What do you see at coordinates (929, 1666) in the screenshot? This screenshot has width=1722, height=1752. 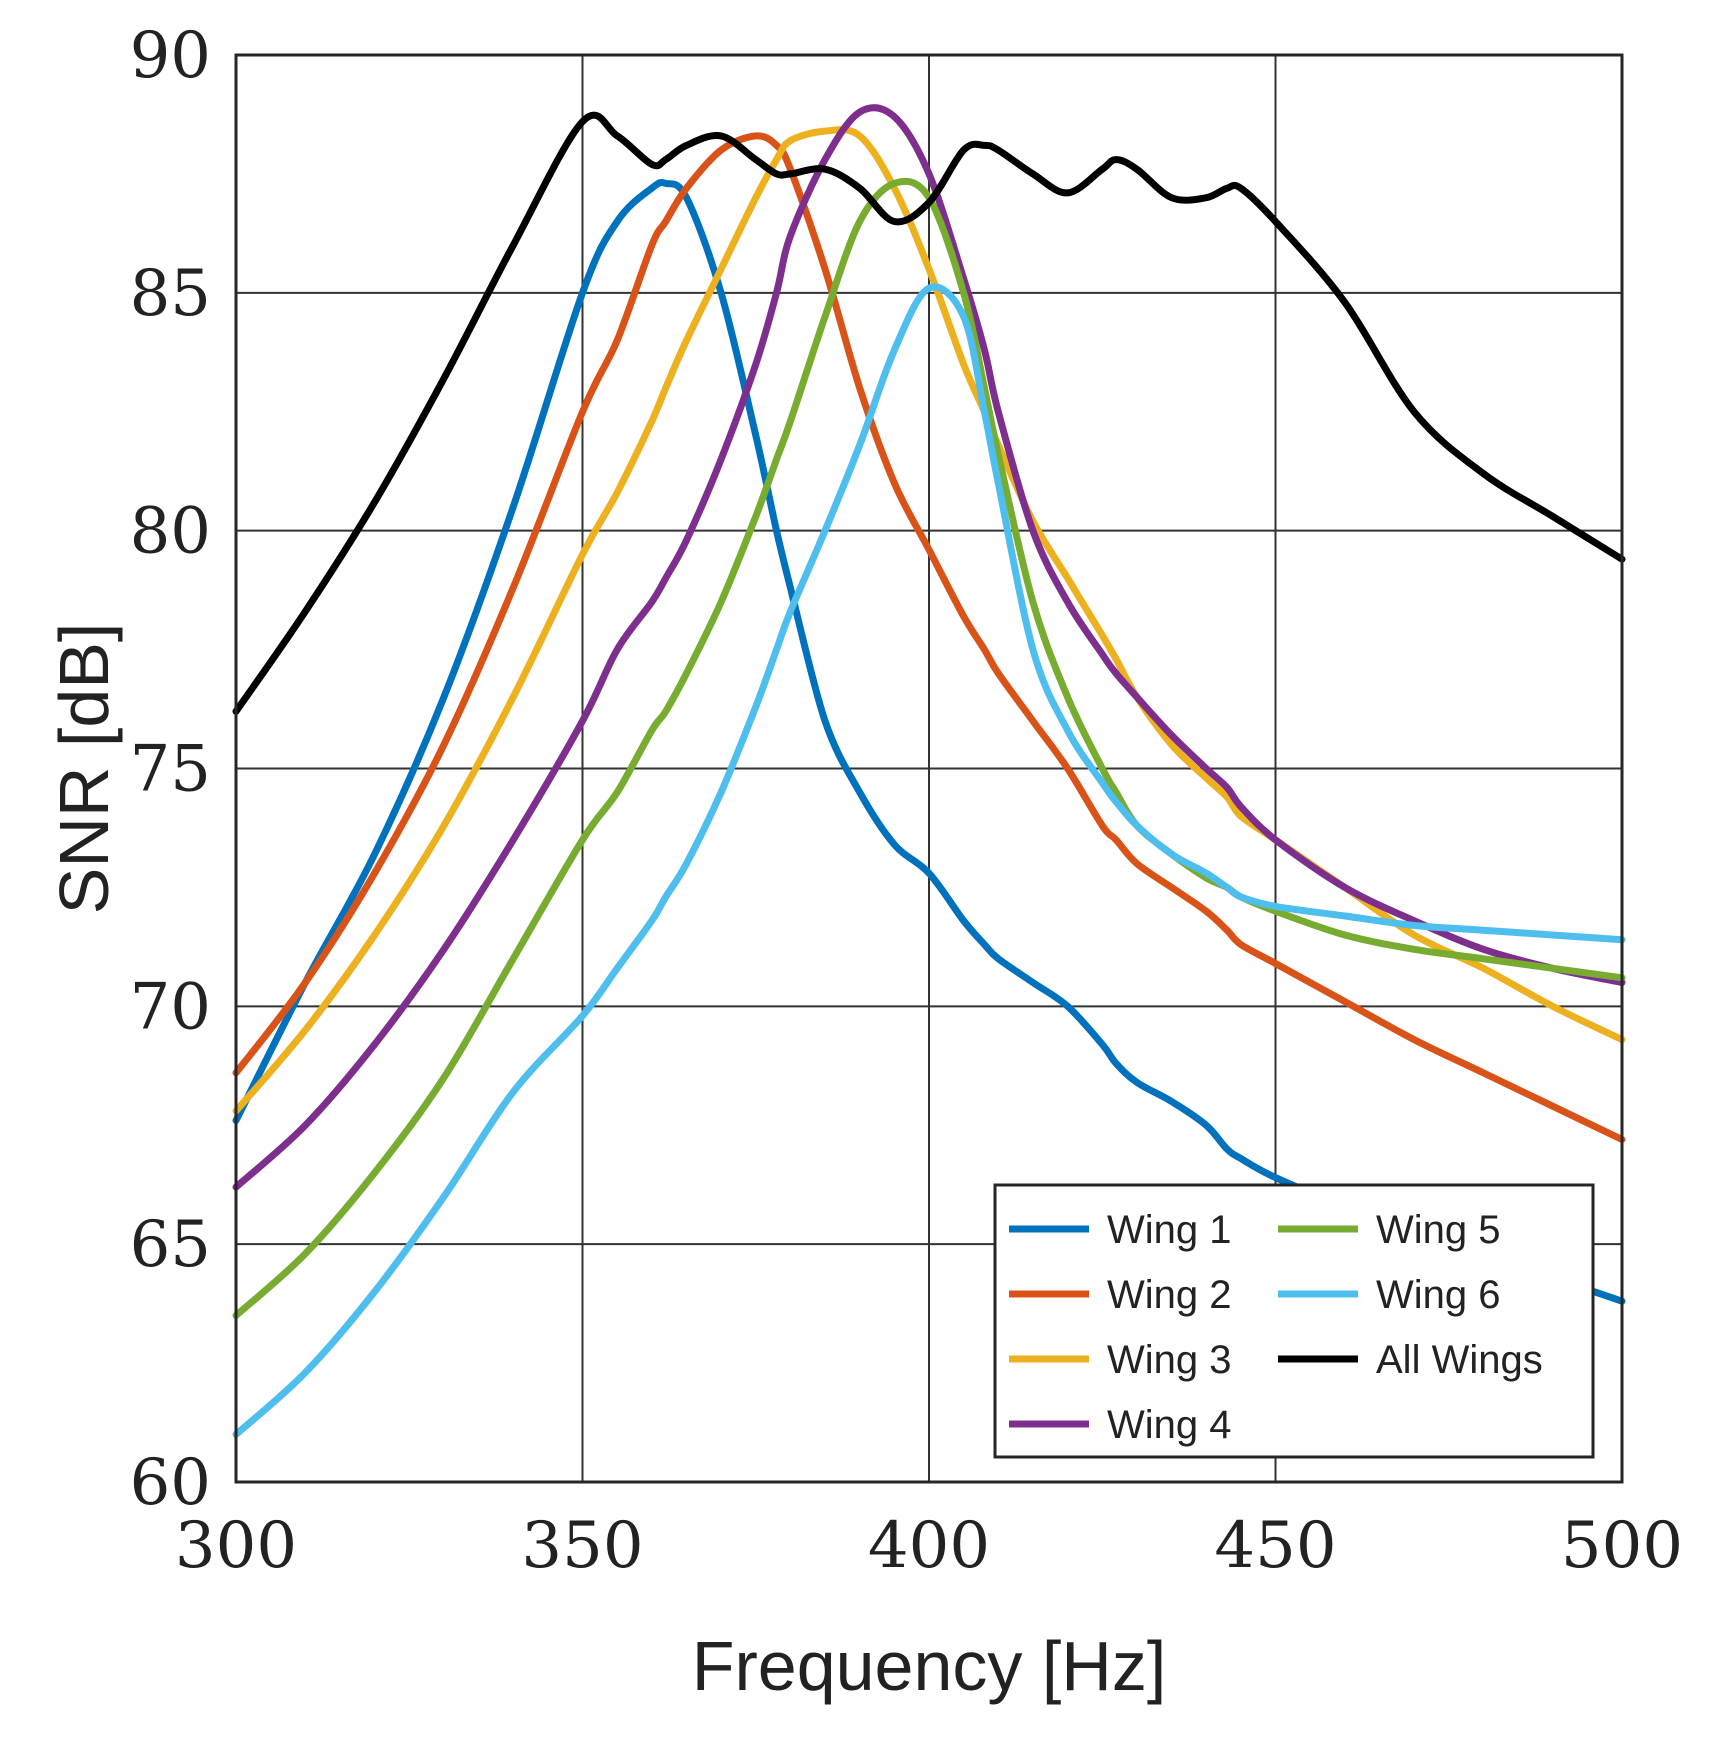 I see `x-axis-label: Frequency [Hz]` at bounding box center [929, 1666].